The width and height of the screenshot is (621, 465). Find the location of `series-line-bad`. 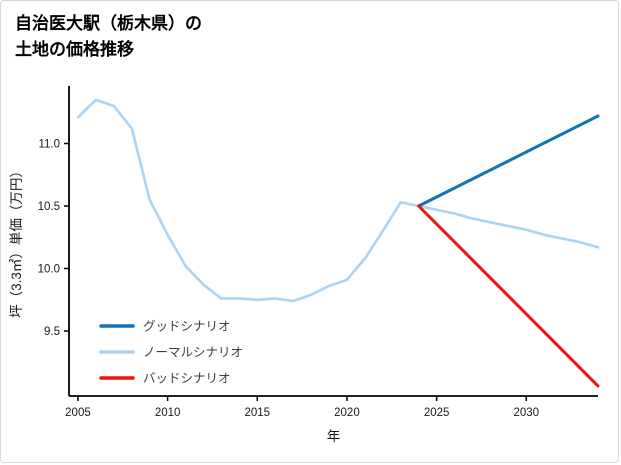

series-line-bad is located at coordinates (508, 296).